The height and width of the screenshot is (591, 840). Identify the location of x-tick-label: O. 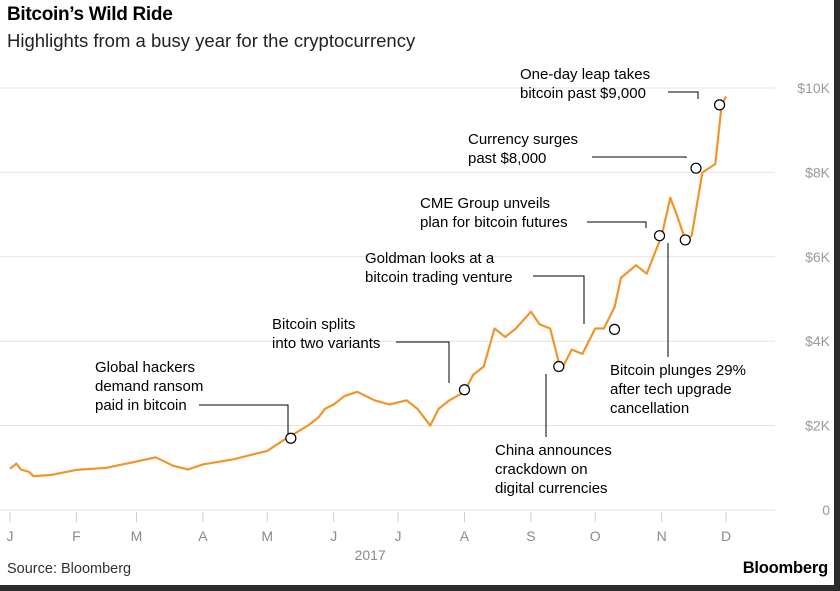
(595, 536).